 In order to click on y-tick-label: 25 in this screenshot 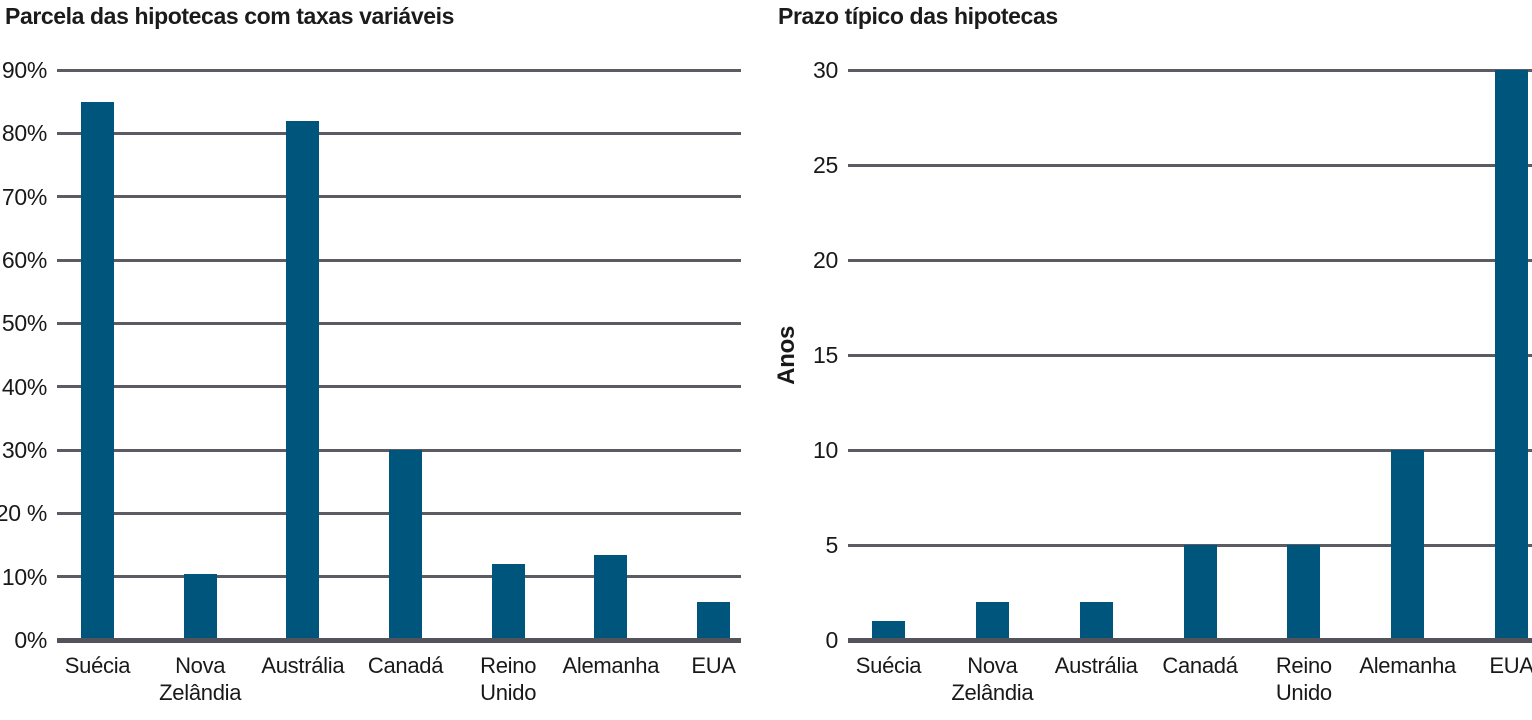, I will do `click(825, 165)`.